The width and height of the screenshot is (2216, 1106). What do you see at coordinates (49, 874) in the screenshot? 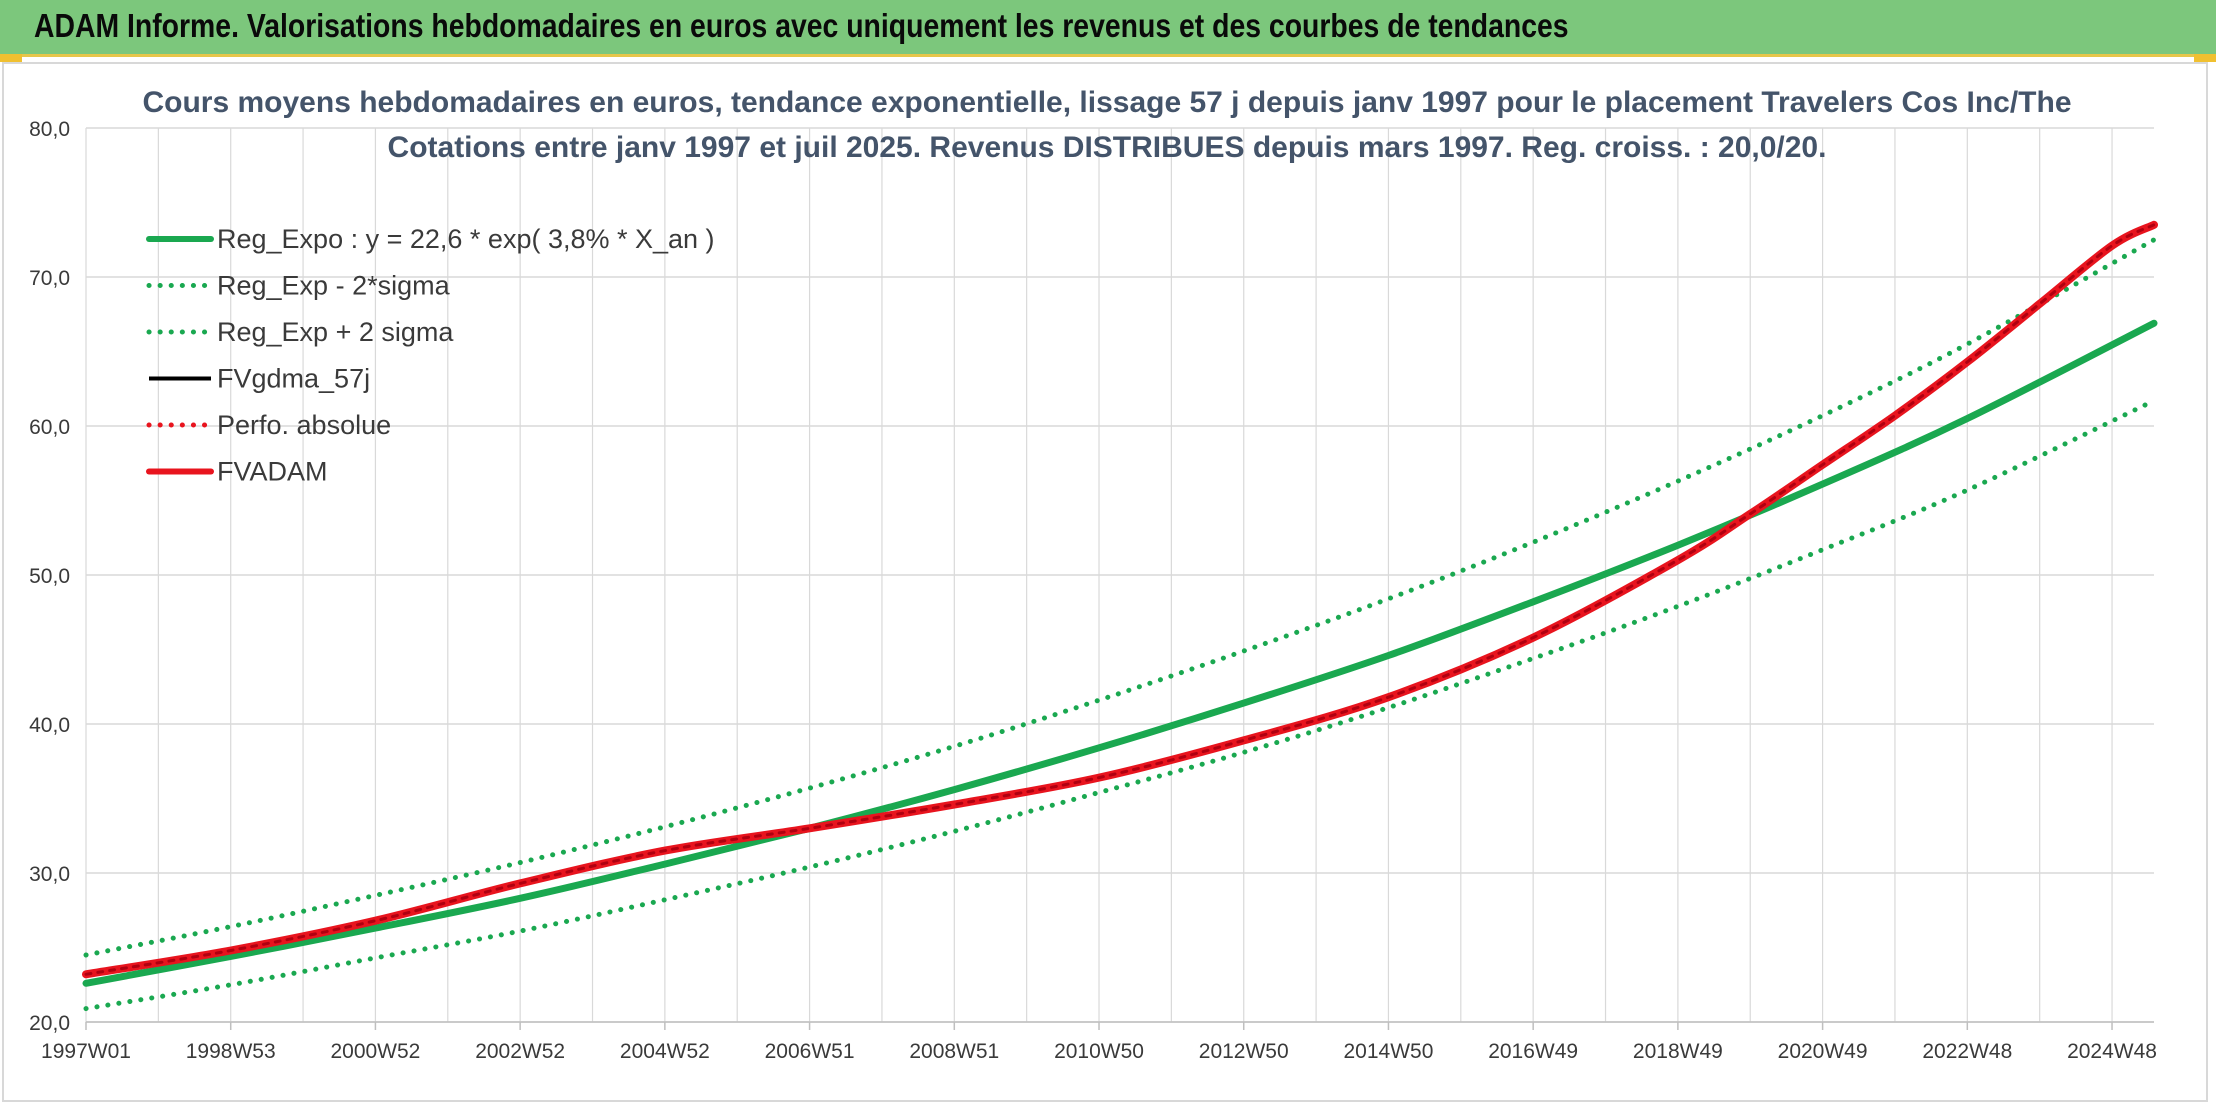
I see `y-tick-label: 30,0` at bounding box center [49, 874].